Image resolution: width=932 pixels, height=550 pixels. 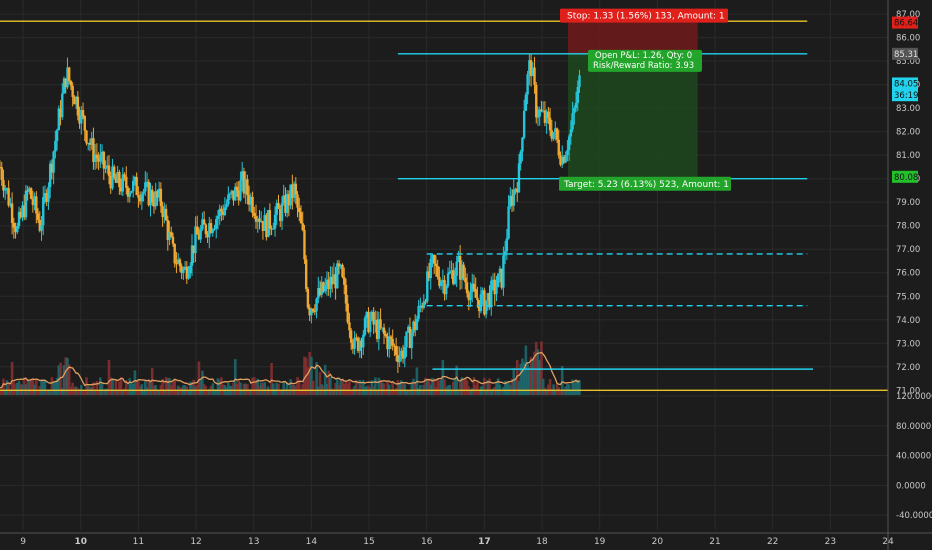 What do you see at coordinates (643, 66) in the screenshot?
I see `rr-label: Risk/Reward Ratio: 3.93` at bounding box center [643, 66].